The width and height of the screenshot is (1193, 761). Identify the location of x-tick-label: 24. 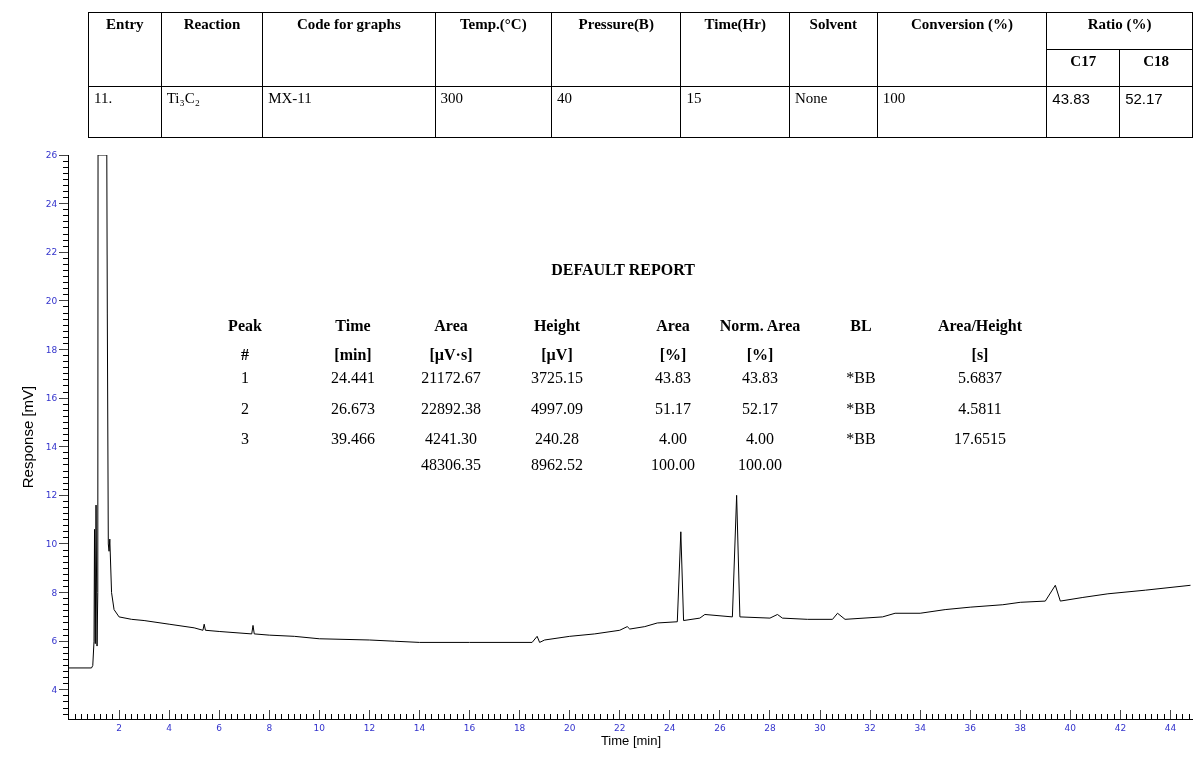
(670, 727).